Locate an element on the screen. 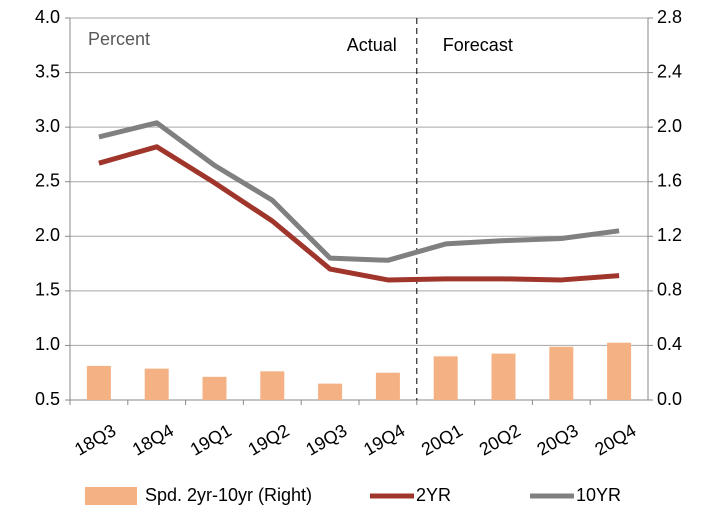 This screenshot has width=713, height=514. legend-label: Spd. 2yr-10yr (Right) is located at coordinates (228, 495).